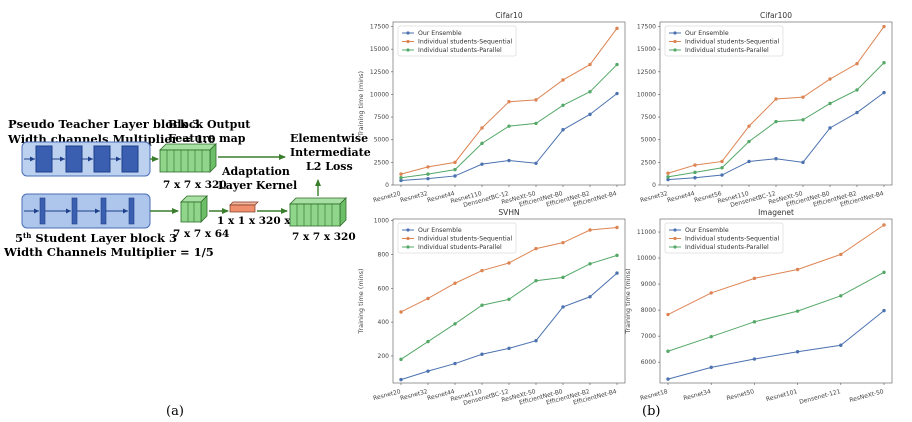  What do you see at coordinates (646, 72) in the screenshot?
I see `y-tick-label: 12500` at bounding box center [646, 72].